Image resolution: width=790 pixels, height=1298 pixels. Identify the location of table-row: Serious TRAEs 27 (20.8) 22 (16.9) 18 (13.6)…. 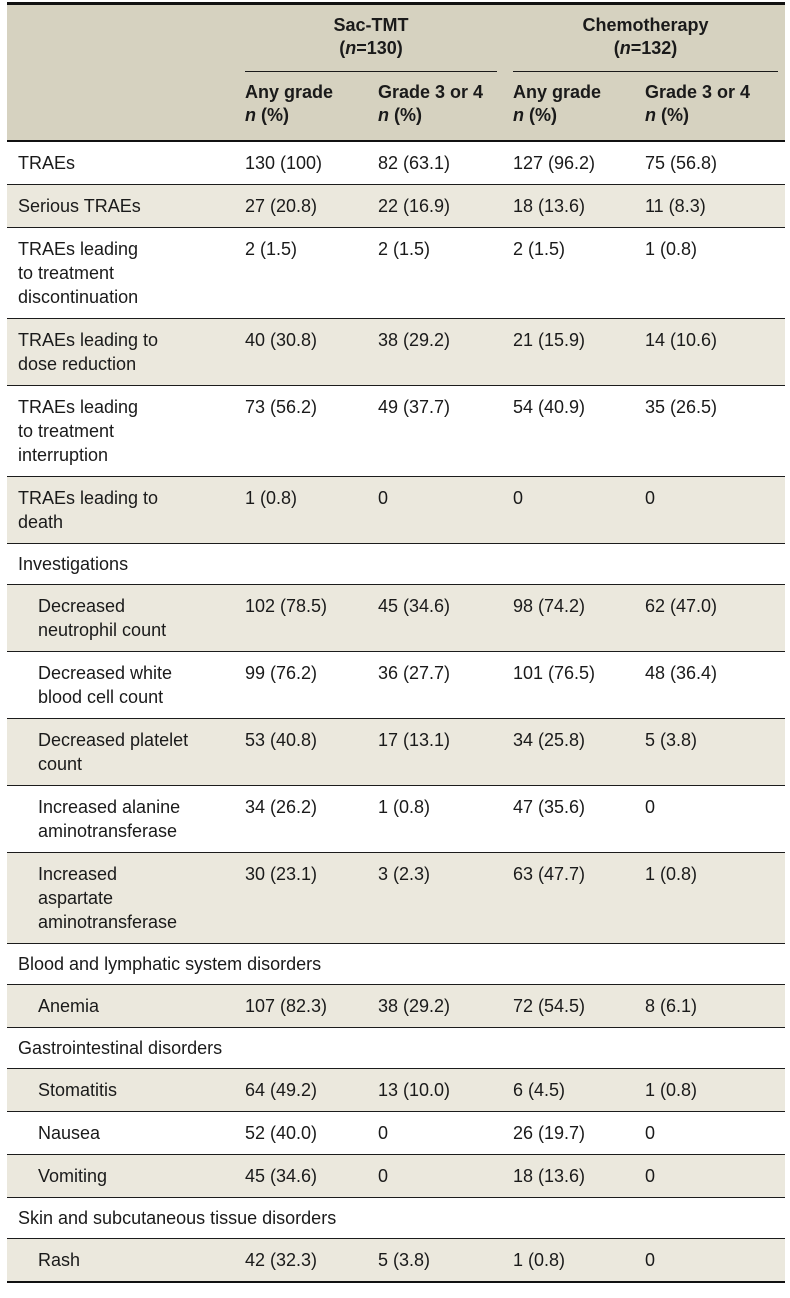
(396, 205).